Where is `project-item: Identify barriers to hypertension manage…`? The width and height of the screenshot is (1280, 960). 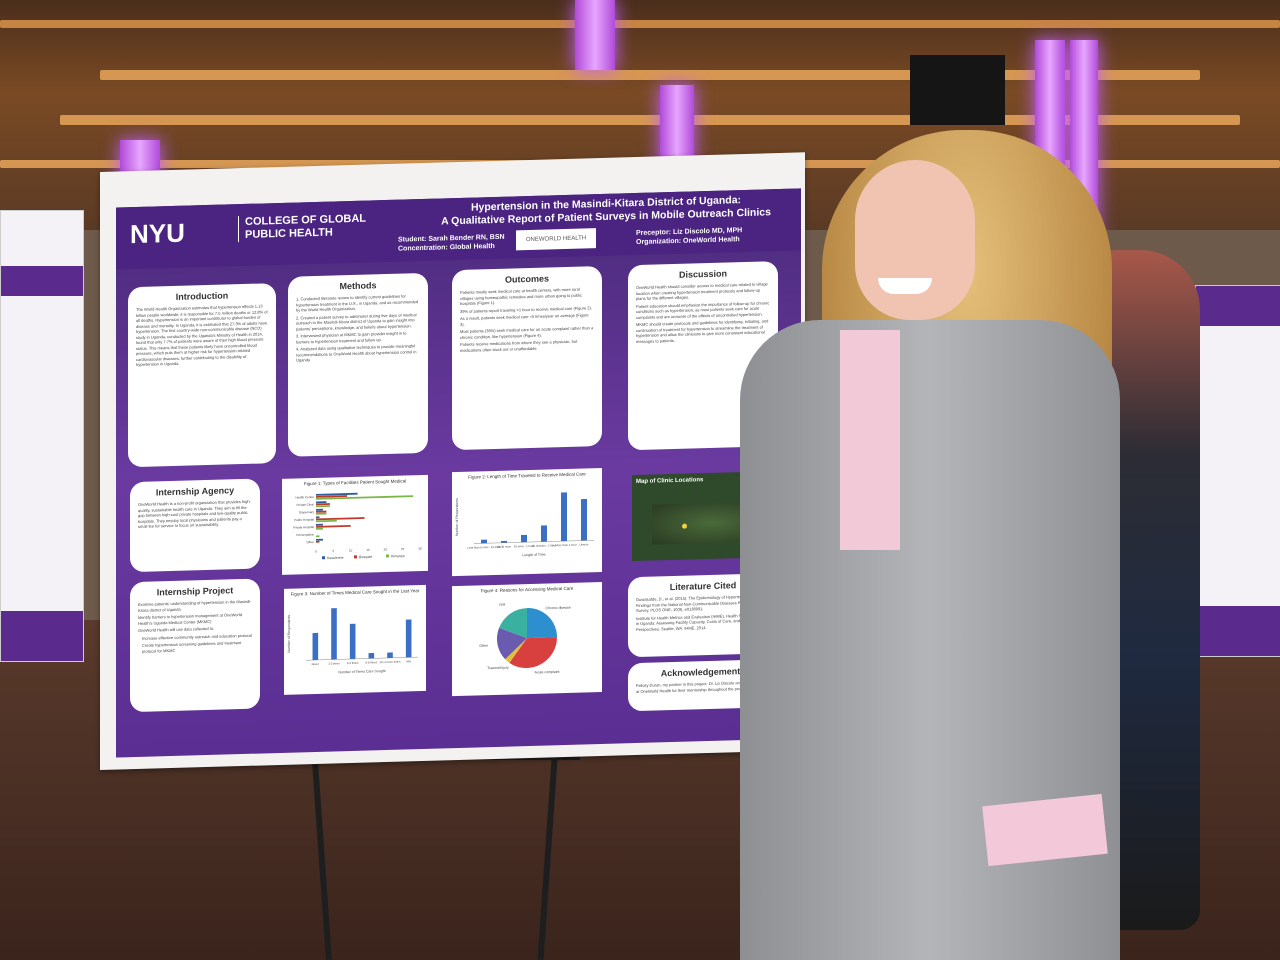 project-item: Identify barriers to hypertension manage… is located at coordinates (190, 619).